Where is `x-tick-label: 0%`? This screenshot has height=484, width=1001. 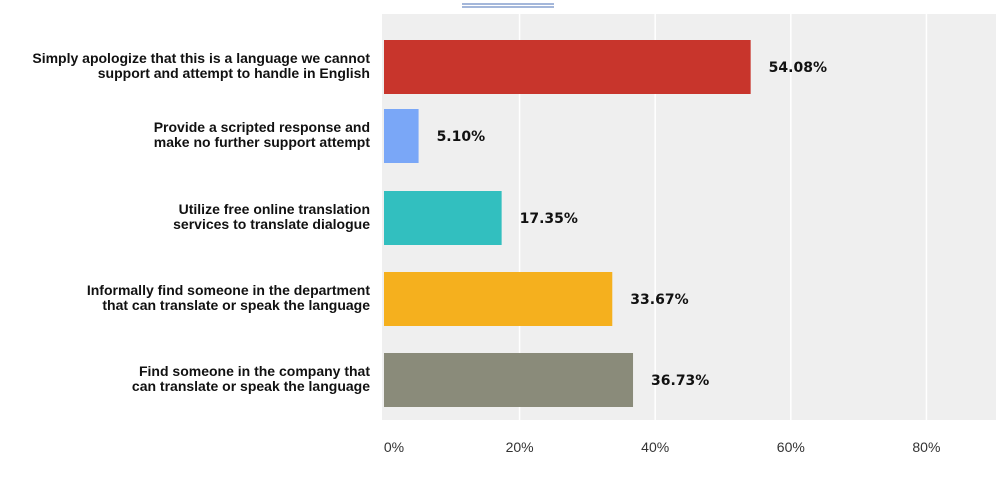 x-tick-label: 0% is located at coordinates (394, 447).